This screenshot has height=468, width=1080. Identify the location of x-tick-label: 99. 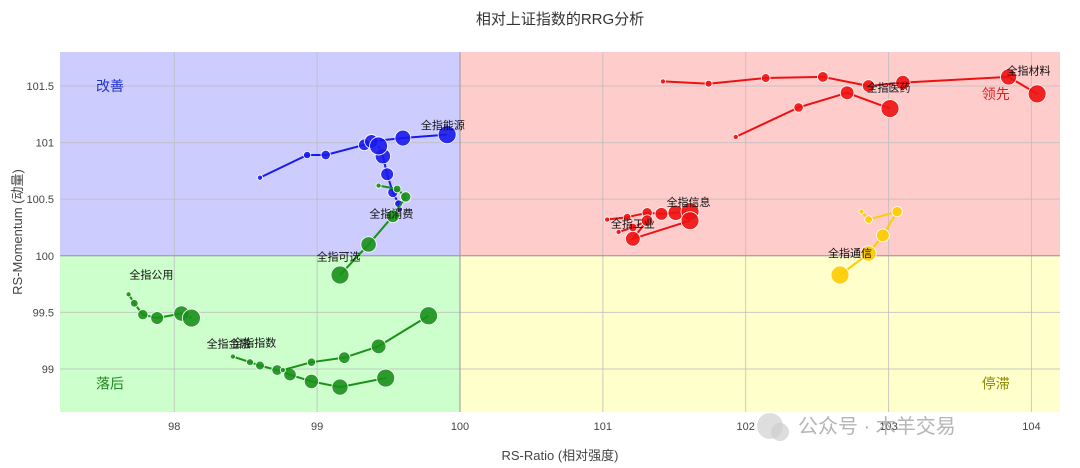
(317, 427).